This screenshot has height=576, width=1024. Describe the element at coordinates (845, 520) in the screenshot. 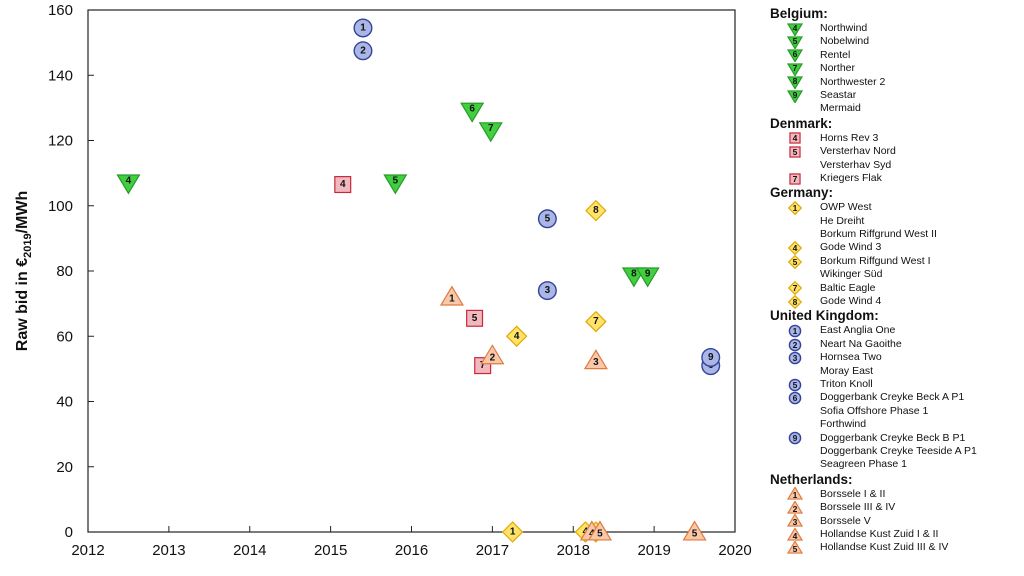

I see `legend-item-label: Borssele V` at that location.